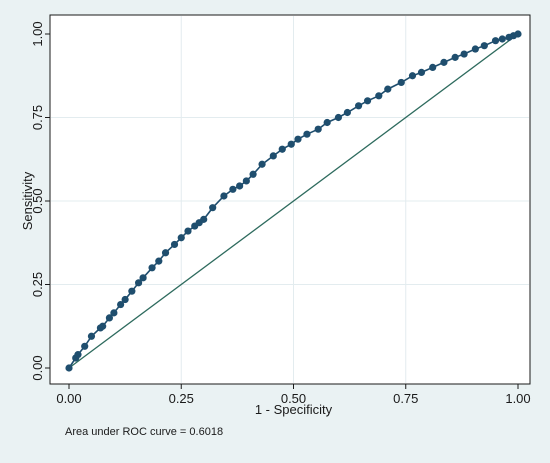 The height and width of the screenshot is (463, 550). Describe the element at coordinates (181, 398) in the screenshot. I see `x-tick-label: 0.25` at that location.